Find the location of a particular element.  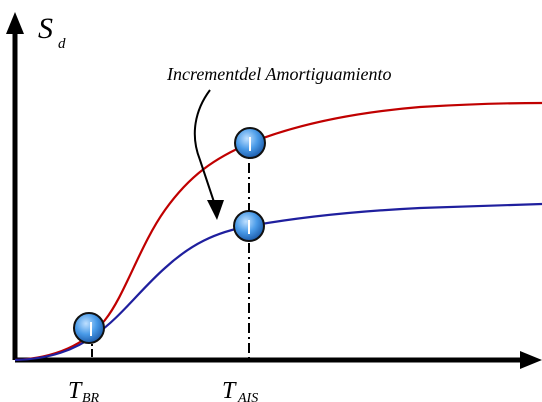

y-axis-label-subscript: d is located at coordinates (62, 44).